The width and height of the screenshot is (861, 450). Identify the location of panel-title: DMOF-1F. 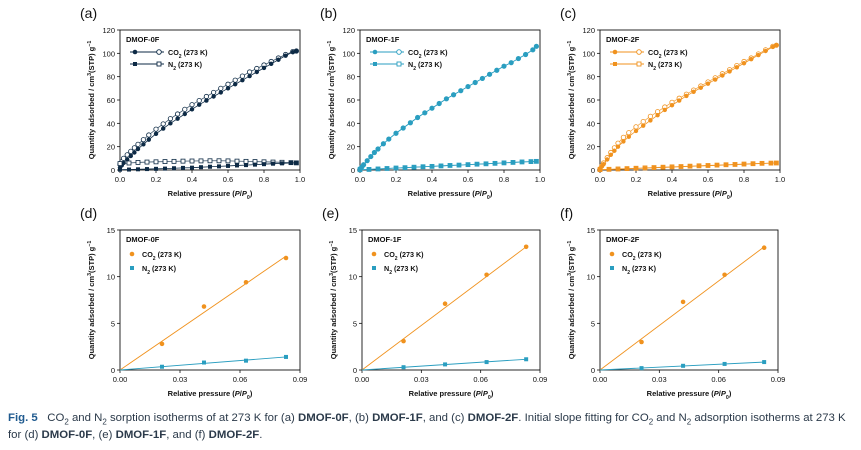
(385, 239).